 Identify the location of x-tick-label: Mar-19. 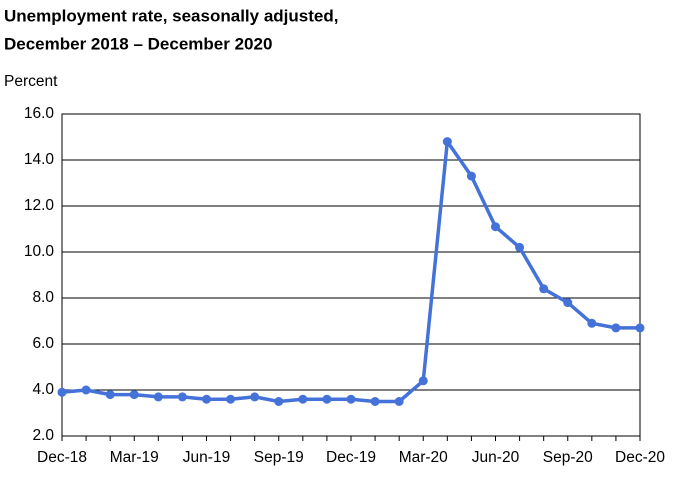
(134, 457).